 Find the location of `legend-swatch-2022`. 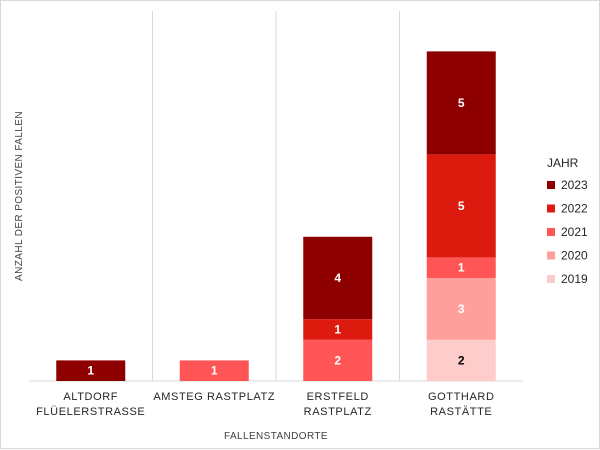

legend-swatch-2022 is located at coordinates (551, 208).